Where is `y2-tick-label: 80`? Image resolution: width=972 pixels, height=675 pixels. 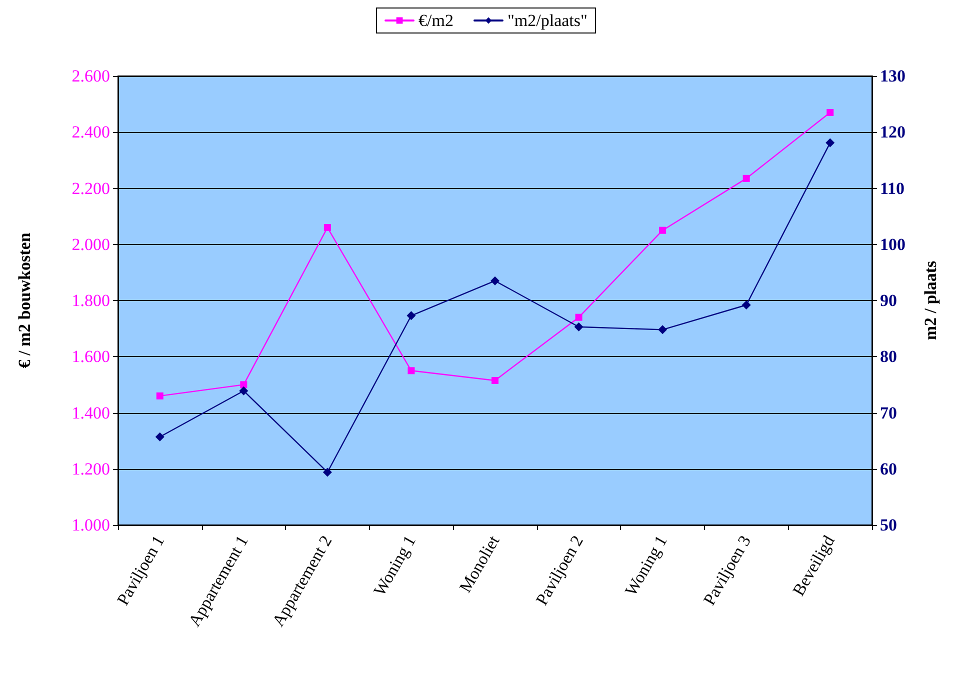 y2-tick-label: 80 is located at coordinates (888, 356).